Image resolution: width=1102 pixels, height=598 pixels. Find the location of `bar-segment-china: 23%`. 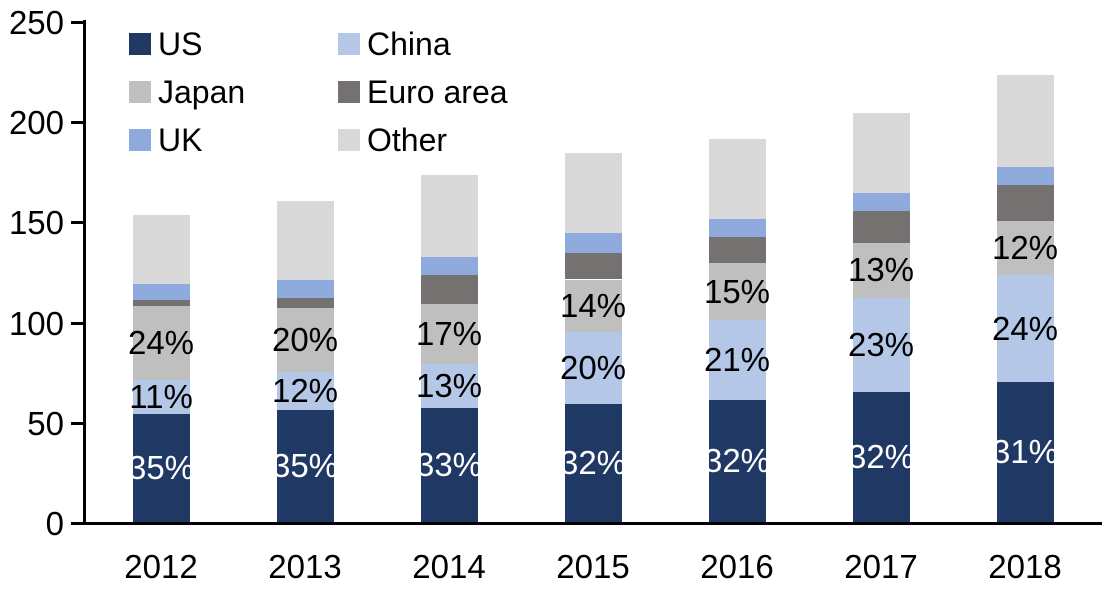

bar-segment-china: 23% is located at coordinates (881, 344).